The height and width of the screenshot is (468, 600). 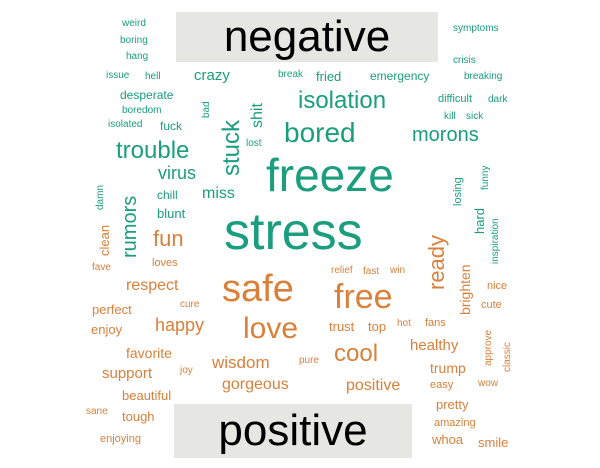 What do you see at coordinates (168, 238) in the screenshot?
I see `pos-word: fun` at bounding box center [168, 238].